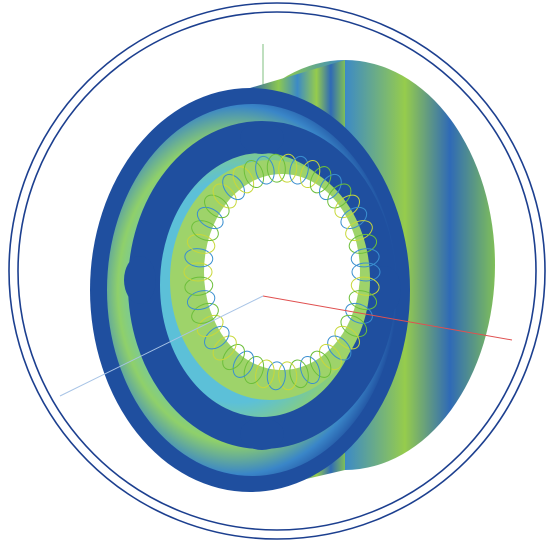 This screenshot has height=542, width=553. I want to click on axis-y, so click(161, 346).